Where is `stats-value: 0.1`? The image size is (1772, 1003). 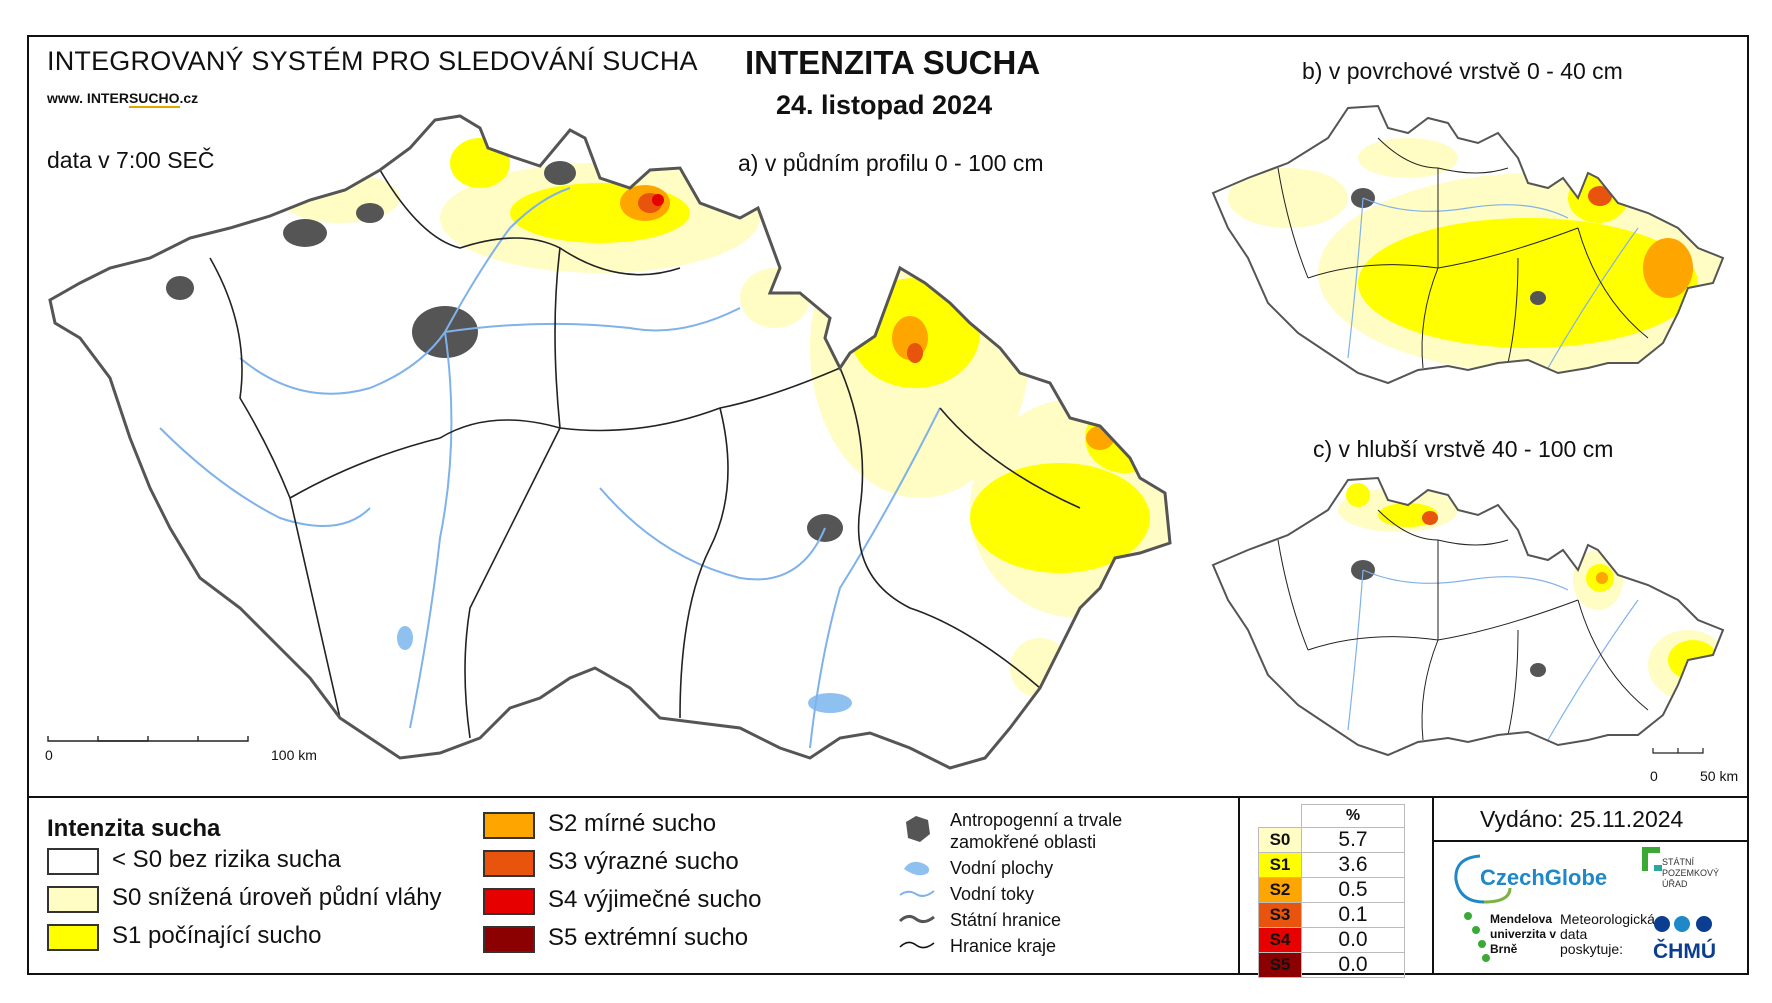 stats-value: 0.1 is located at coordinates (1353, 915).